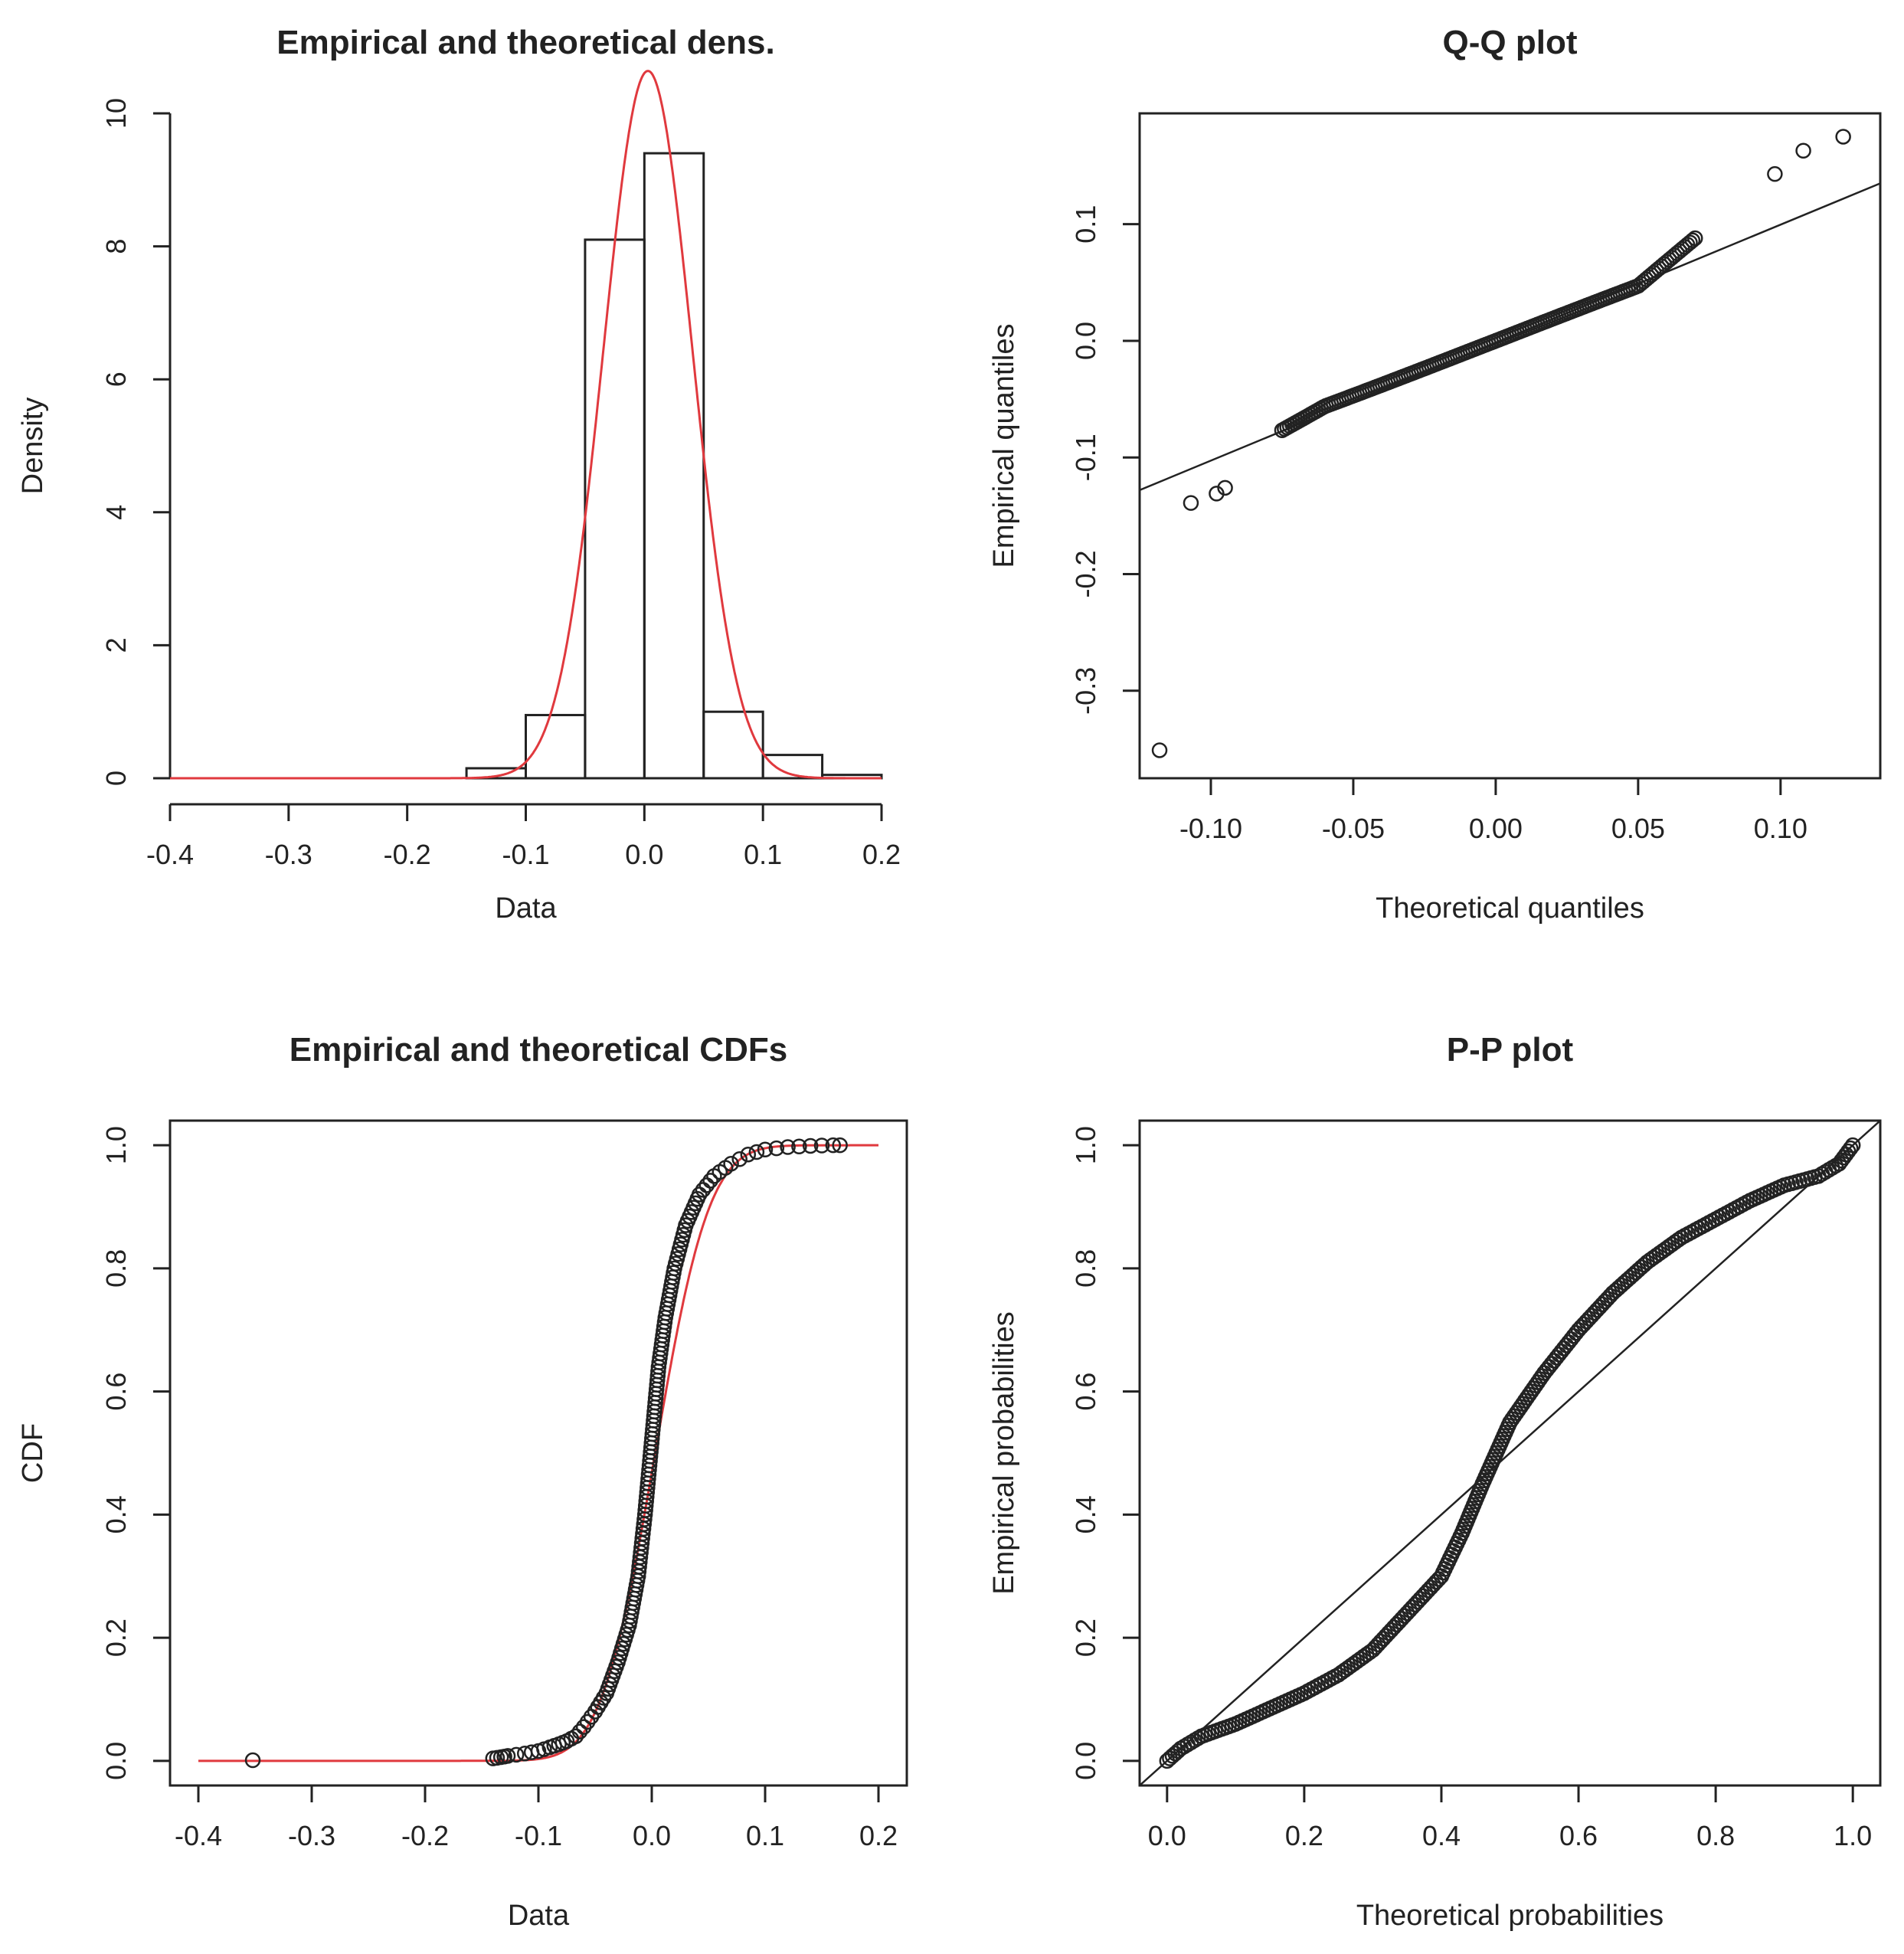 The width and height of the screenshot is (1904, 1954). Describe the element at coordinates (1085, 573) in the screenshot. I see `y-tick-label: -0.2` at that location.